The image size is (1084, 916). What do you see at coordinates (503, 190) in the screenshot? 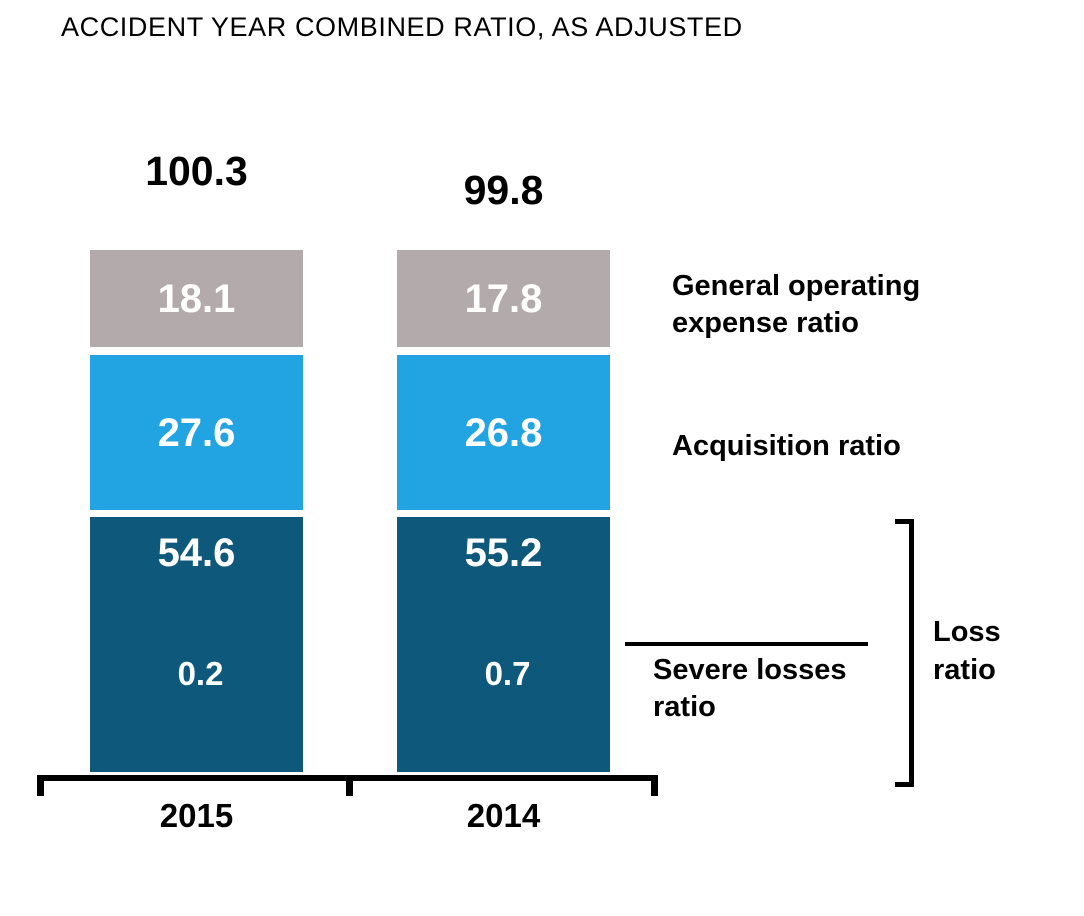
I see `total-label-2014: 99.8` at bounding box center [503, 190].